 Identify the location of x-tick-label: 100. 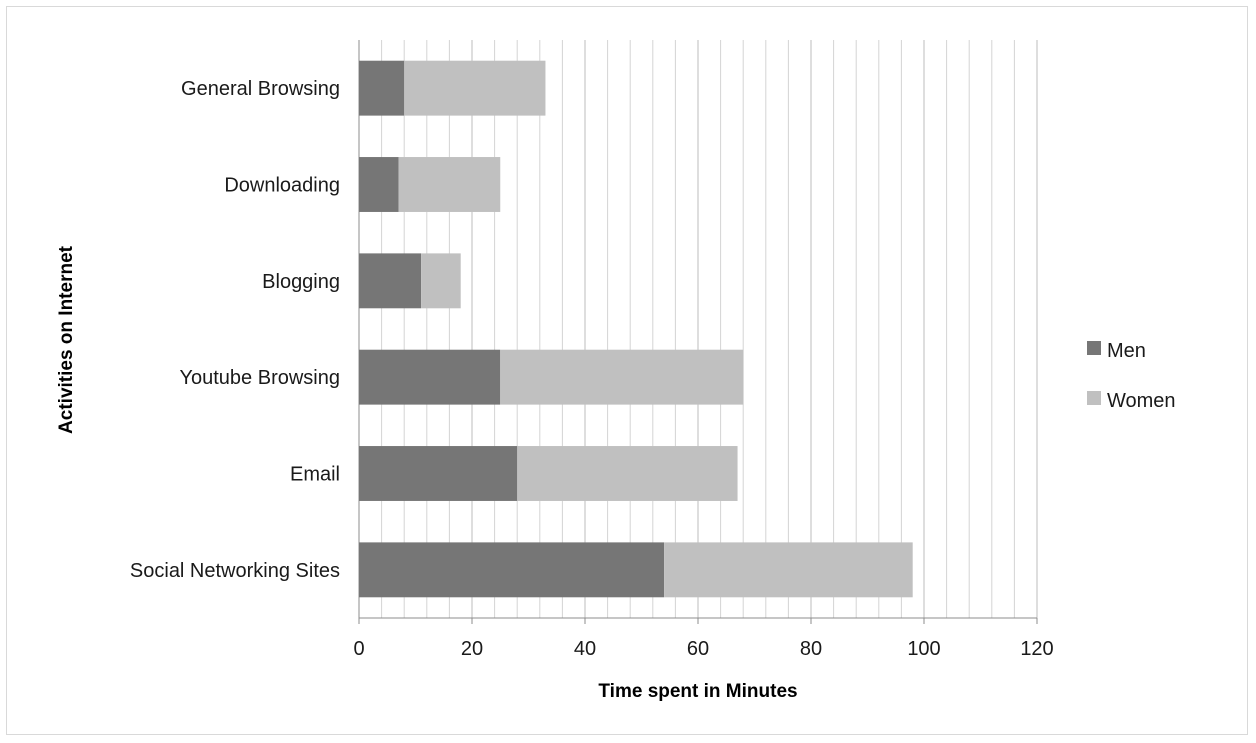
(923, 649).